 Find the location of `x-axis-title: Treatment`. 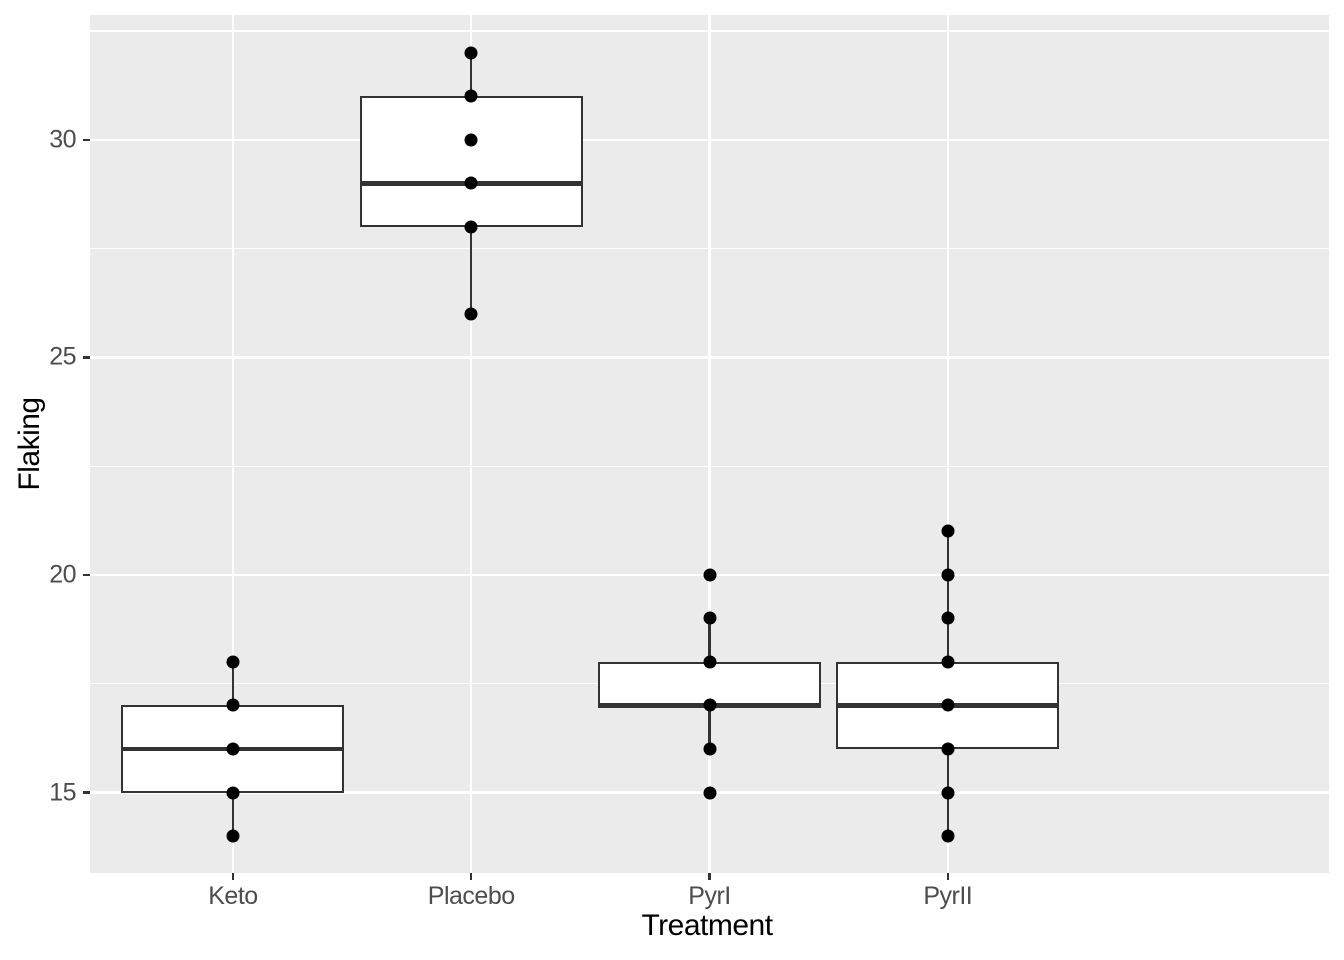

x-axis-title: Treatment is located at coordinates (707, 925).